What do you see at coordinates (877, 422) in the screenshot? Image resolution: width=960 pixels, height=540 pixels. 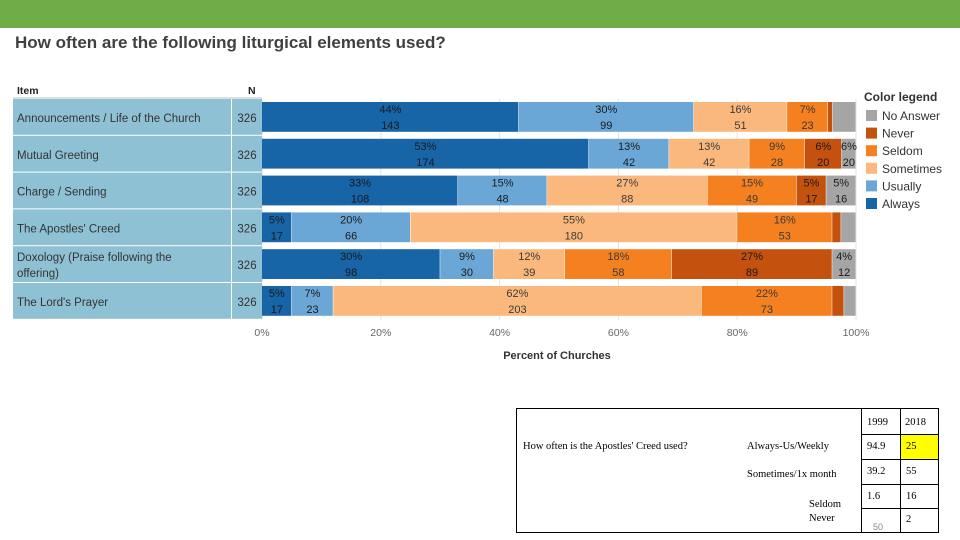 I see `table-header-1999: 1999` at bounding box center [877, 422].